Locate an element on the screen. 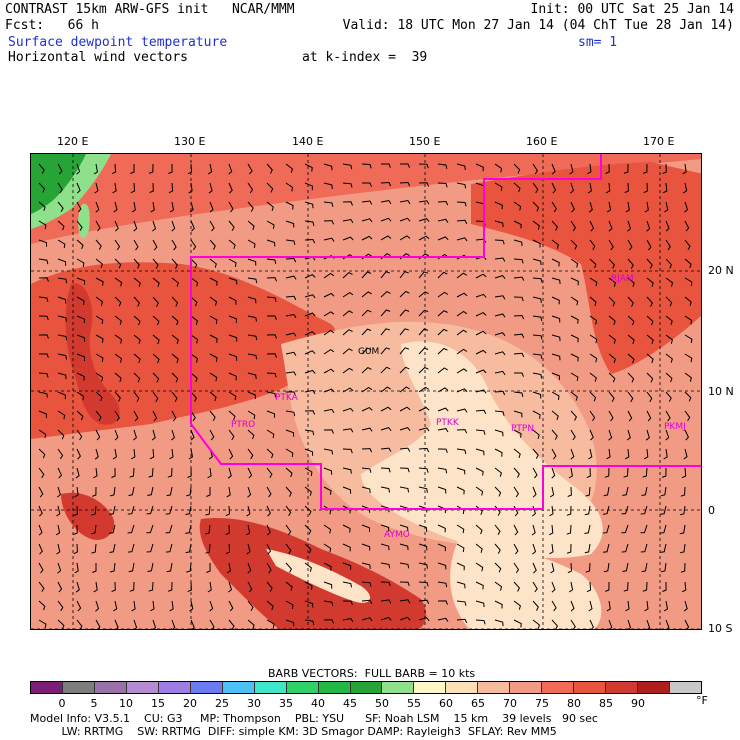 This screenshot has width=740, height=740. sulawesi-land is located at coordinates (88, 516).